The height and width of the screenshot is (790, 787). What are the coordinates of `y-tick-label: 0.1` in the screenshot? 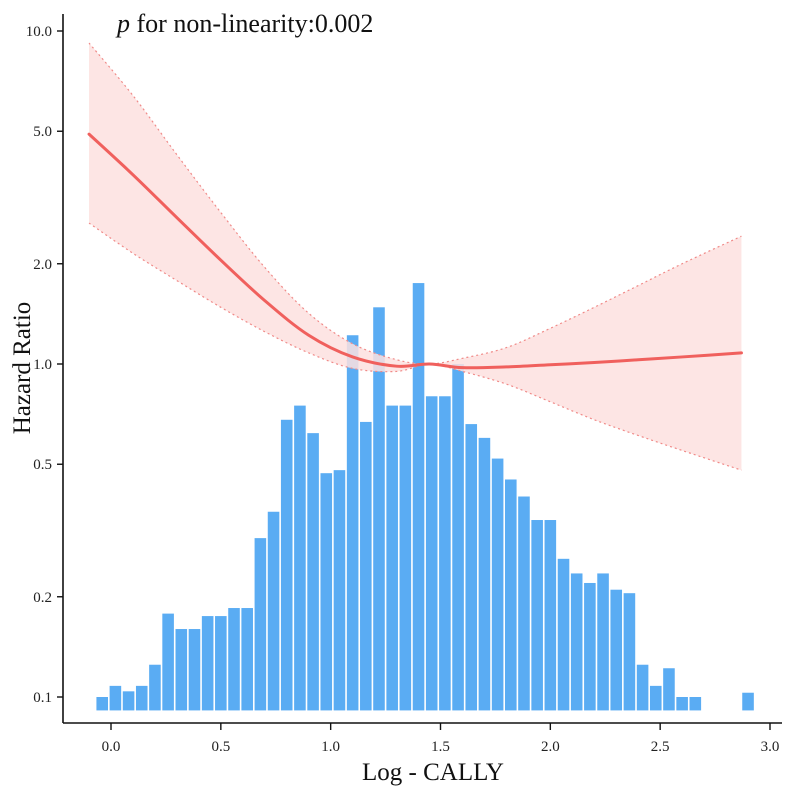 It's located at (42, 698).